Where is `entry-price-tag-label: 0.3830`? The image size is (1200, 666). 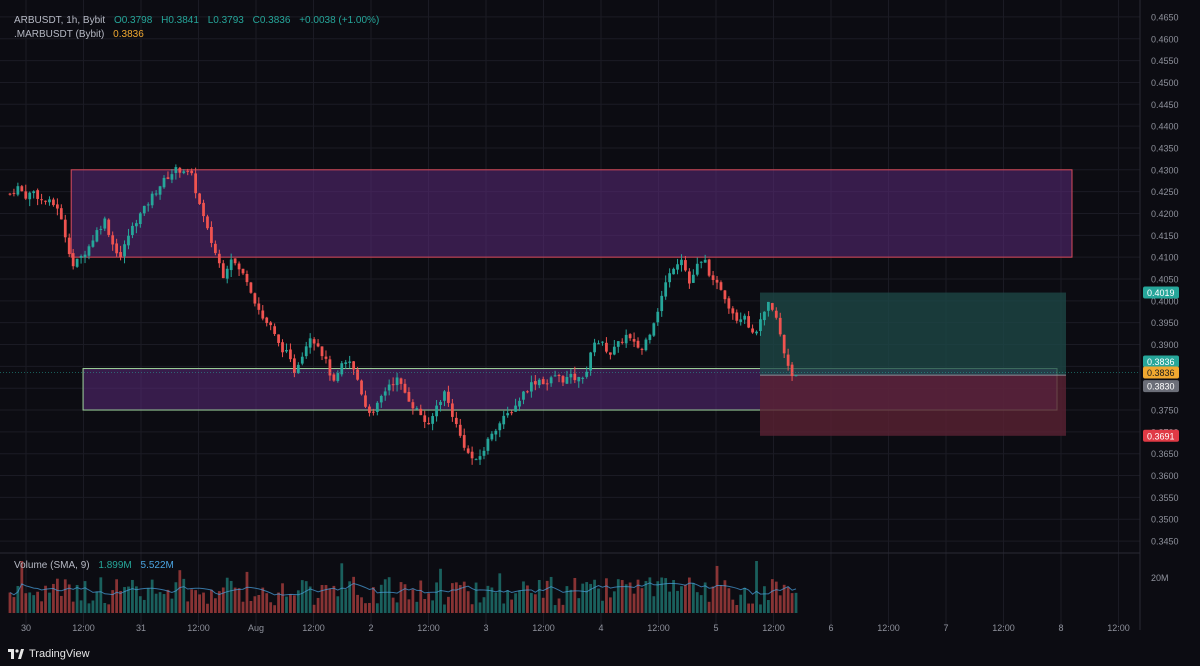
entry-price-tag-label: 0.3830 is located at coordinates (1161, 387).